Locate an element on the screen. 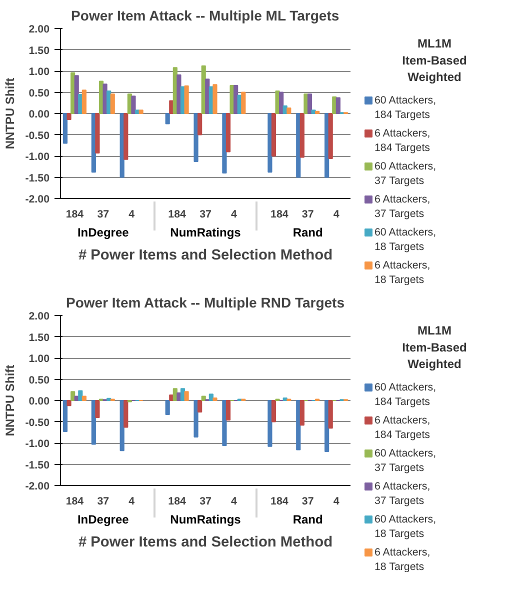 Image resolution: width=524 pixels, height=608 pixels. chart-title: Power Item Attack -- Multiple ML Targets is located at coordinates (205, 16).